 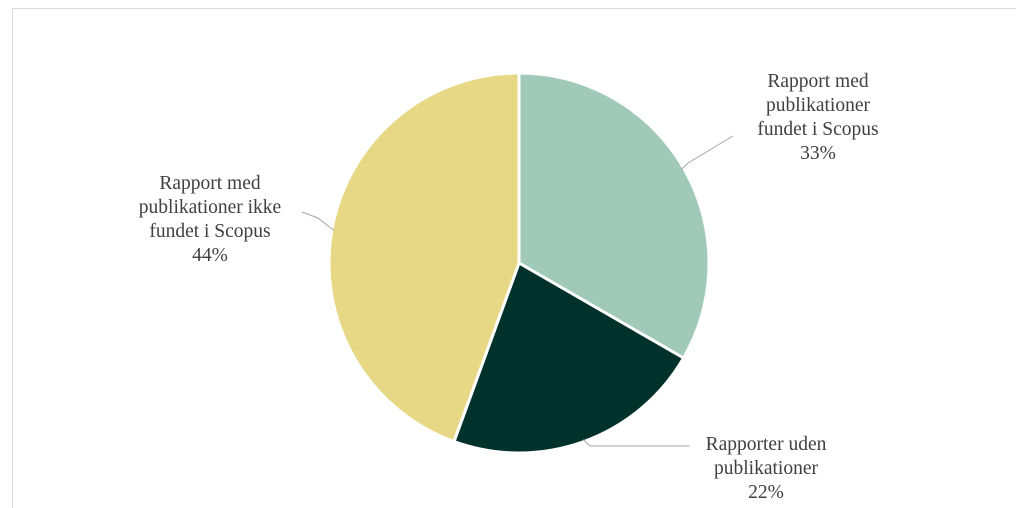 What do you see at coordinates (569, 358) in the screenshot?
I see `slice-no-publications` at bounding box center [569, 358].